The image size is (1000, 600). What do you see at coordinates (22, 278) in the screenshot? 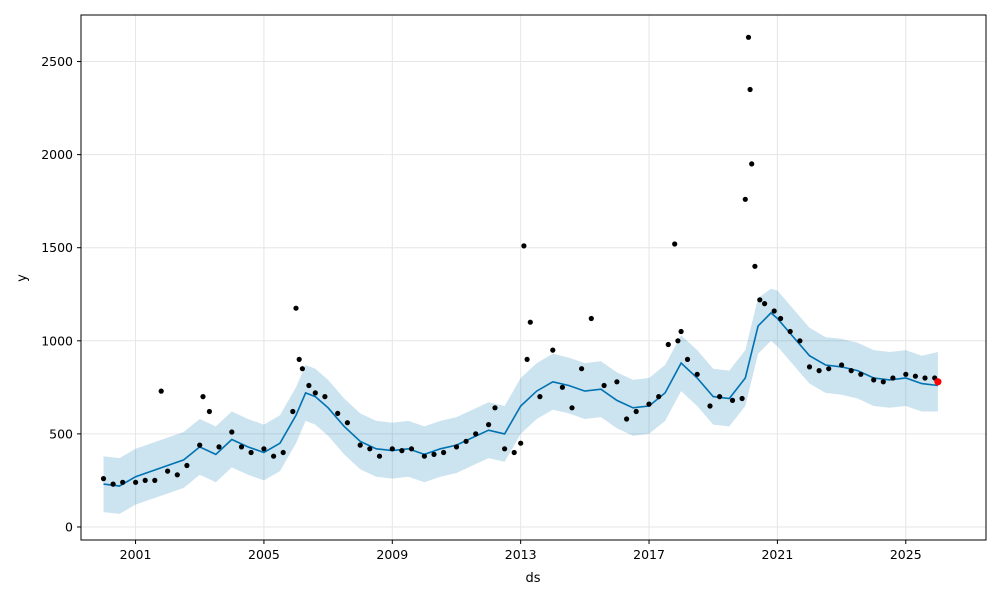
I see `y-axis-title: y` at bounding box center [22, 278].